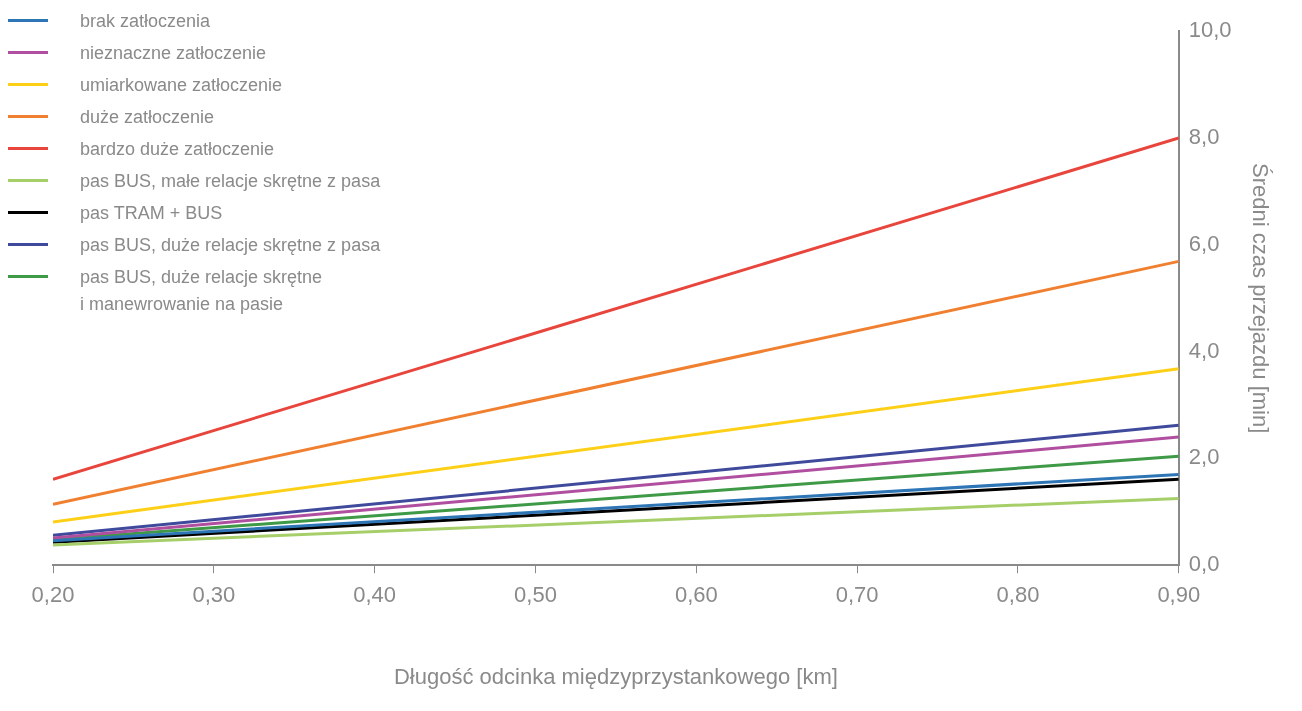 This screenshot has height=711, width=1302. I want to click on y-axis-title: Średni czas przejazdu [min], so click(1260, 298).